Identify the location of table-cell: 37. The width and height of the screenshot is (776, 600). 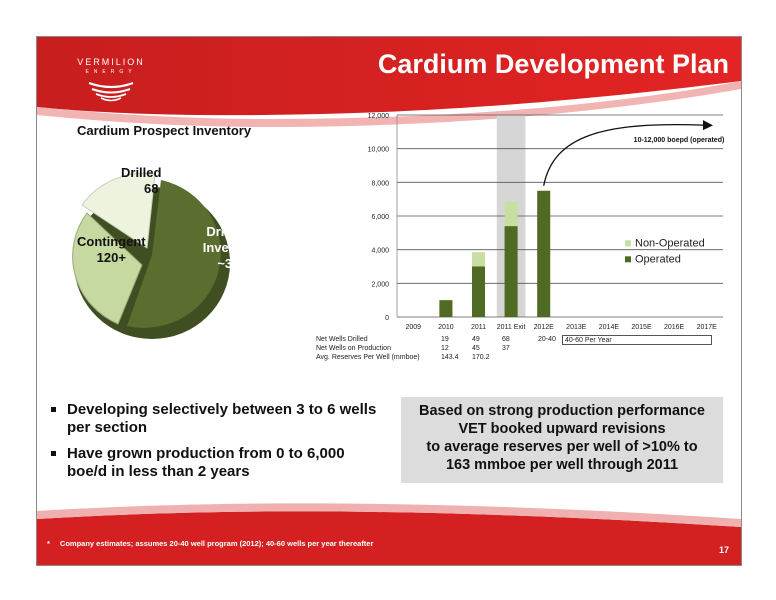
(506, 348).